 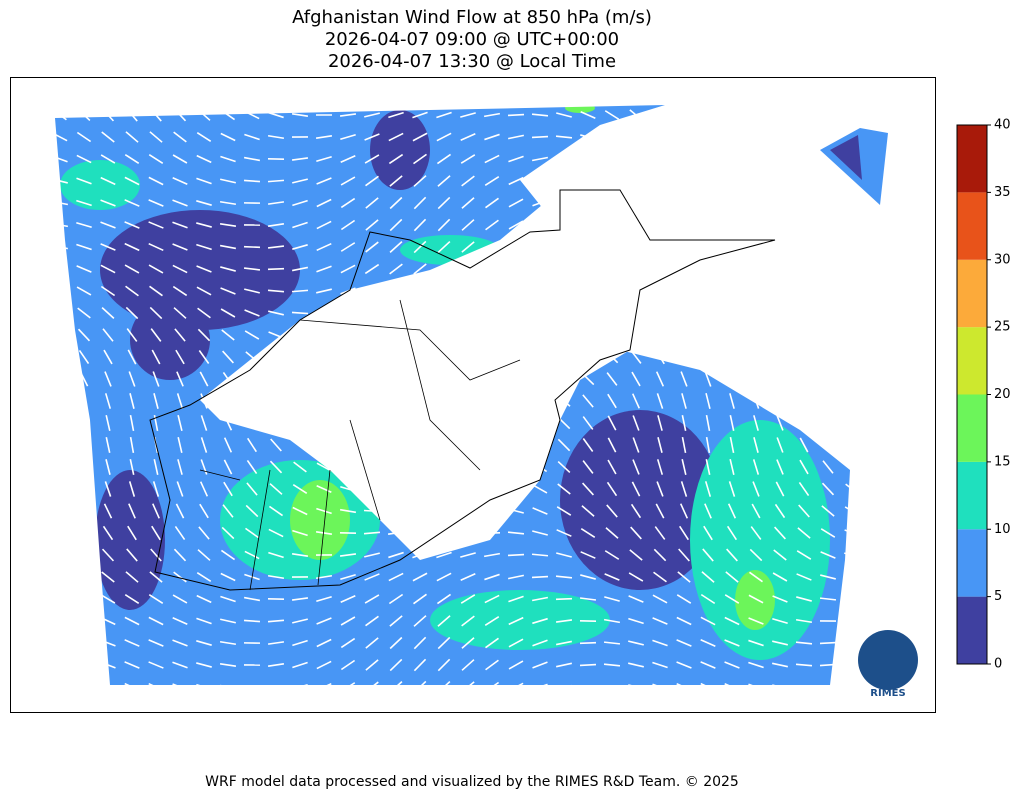 What do you see at coordinates (450, 250) in the screenshot?
I see `wind-band` at bounding box center [450, 250].